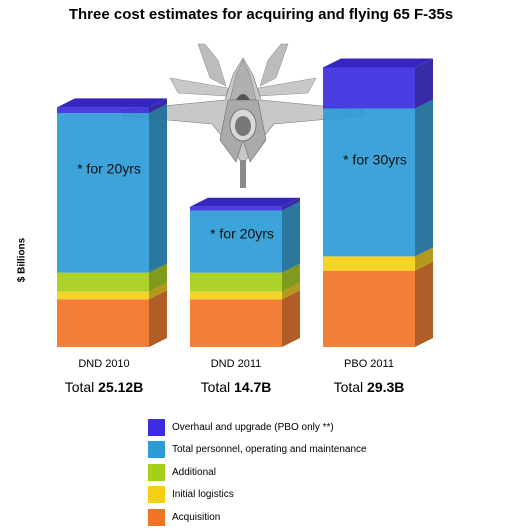 The image size is (522, 531). What do you see at coordinates (375, 160) in the screenshot?
I see `bar-annotation: * for 30yrs` at bounding box center [375, 160].